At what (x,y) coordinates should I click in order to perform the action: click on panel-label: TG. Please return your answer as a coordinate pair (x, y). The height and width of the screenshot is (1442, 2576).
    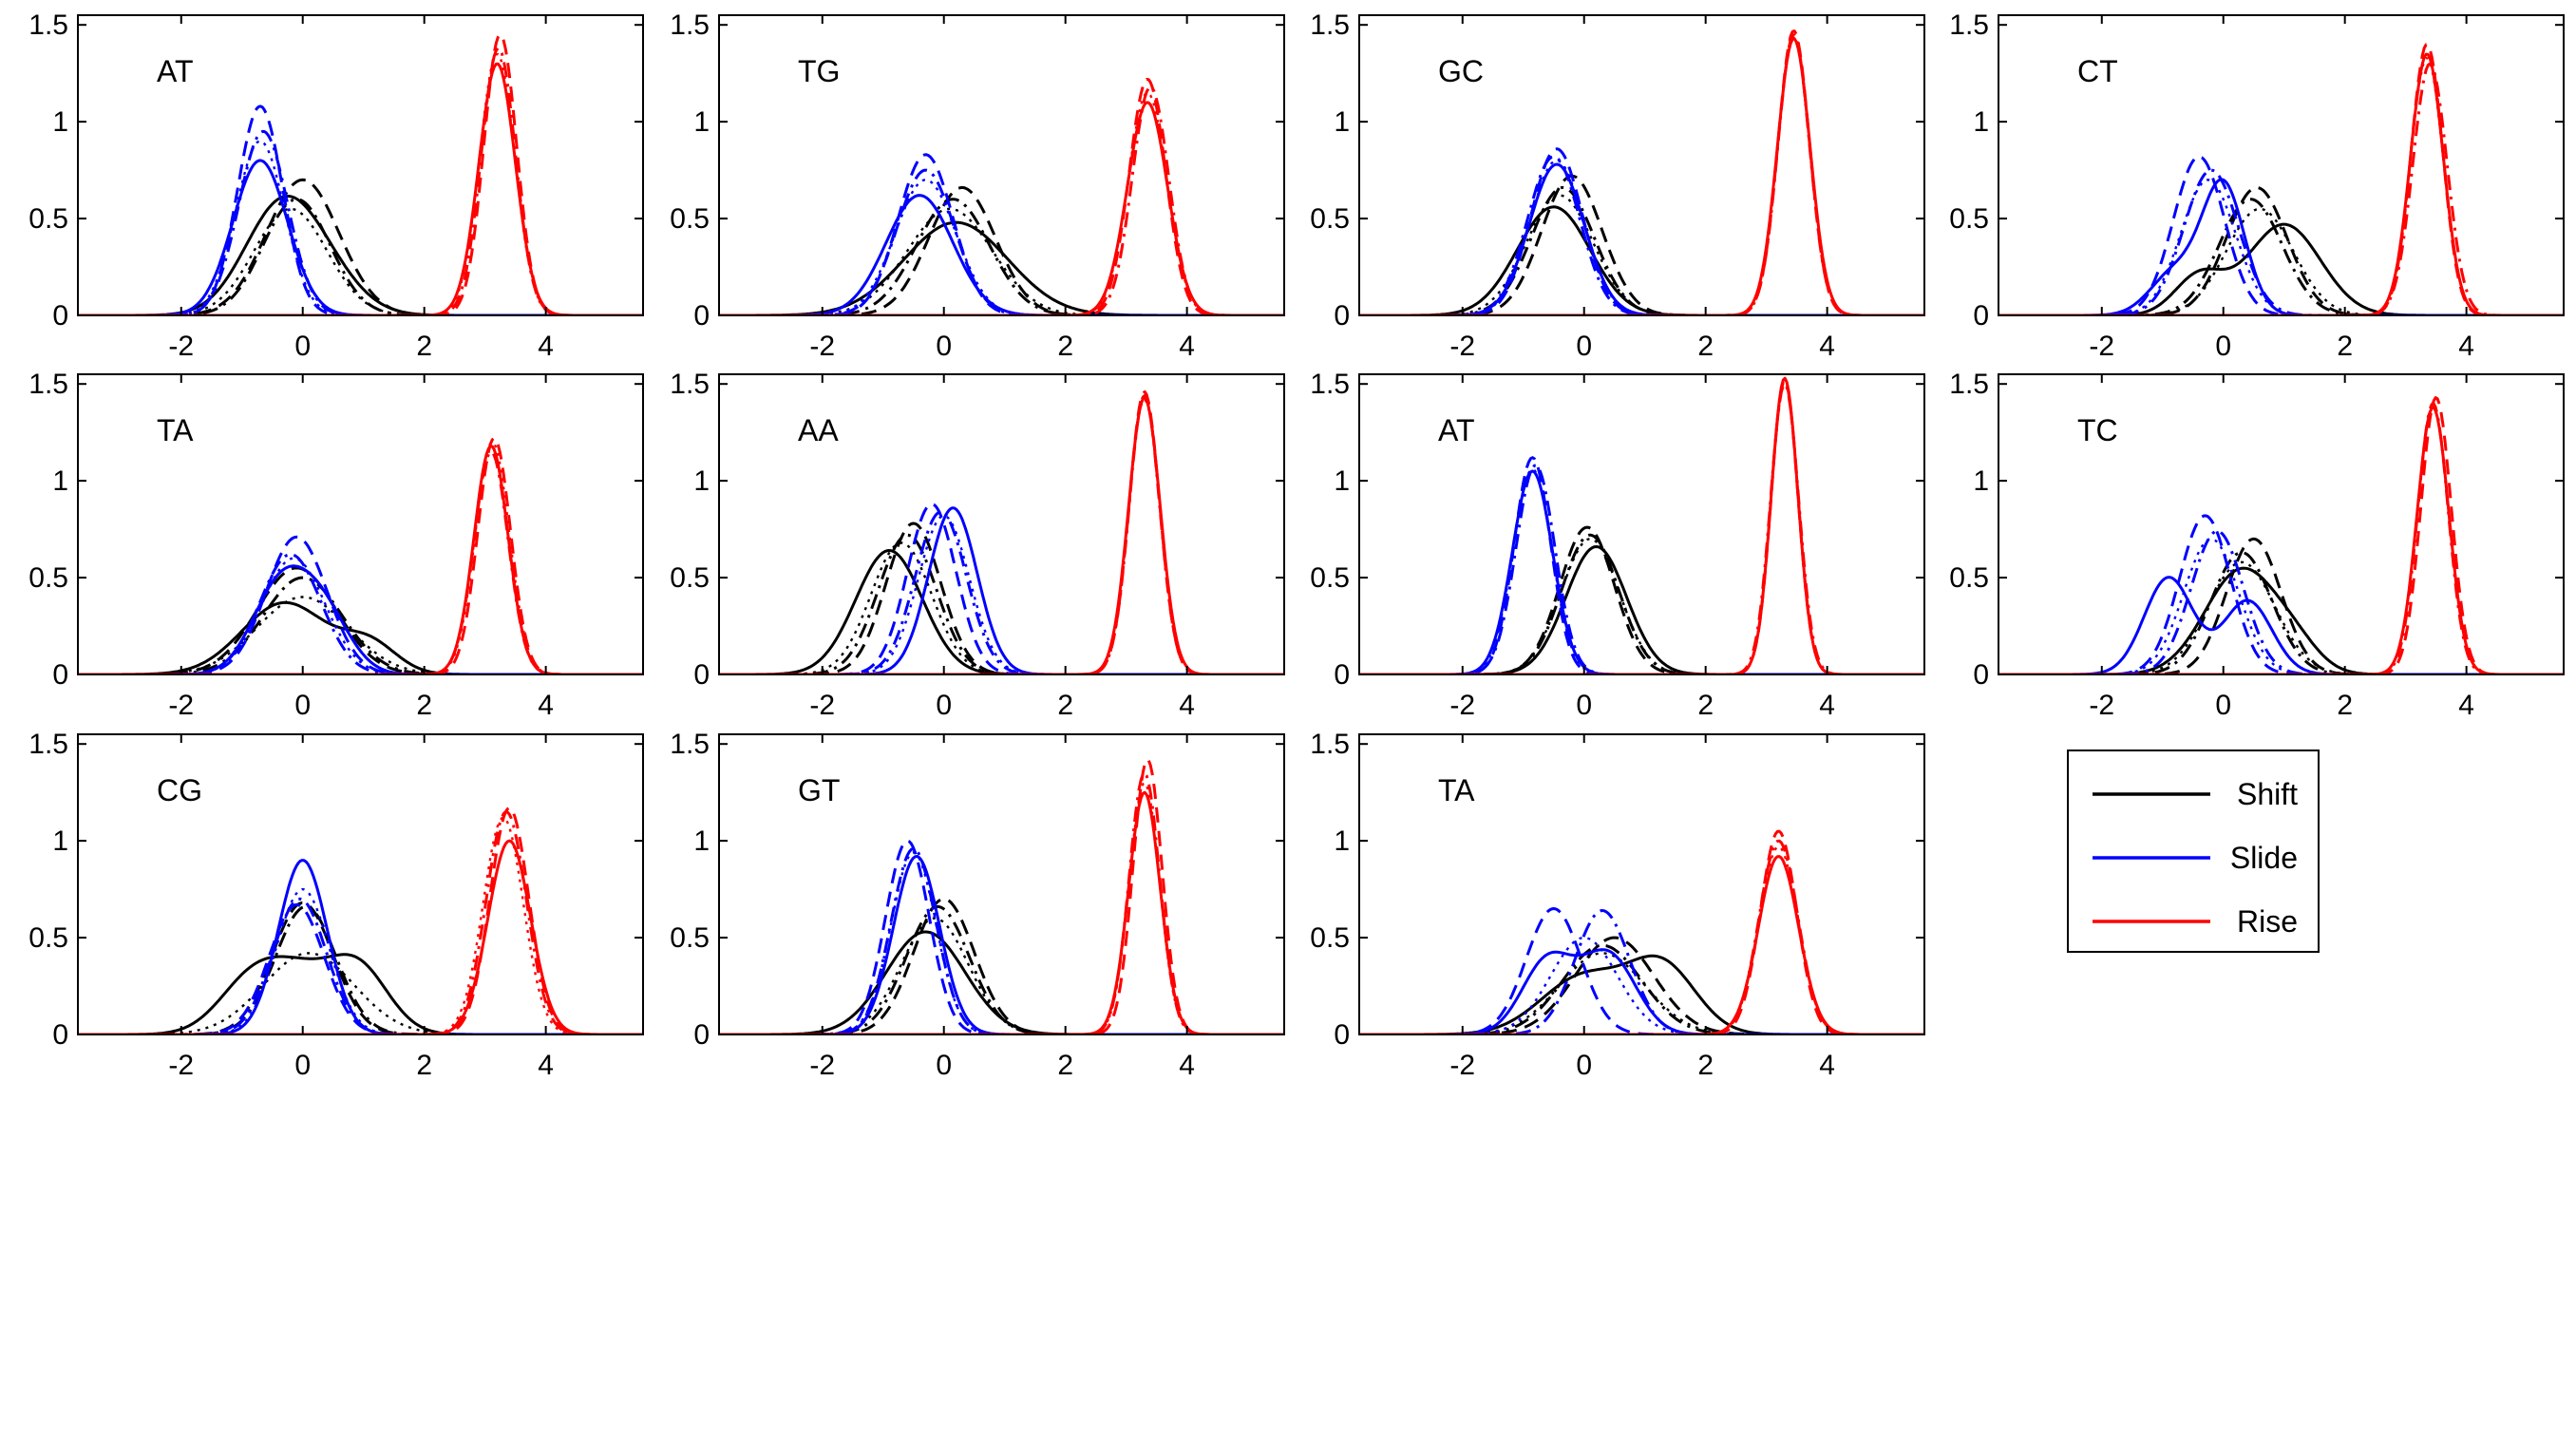
    Looking at the image, I should click on (819, 71).